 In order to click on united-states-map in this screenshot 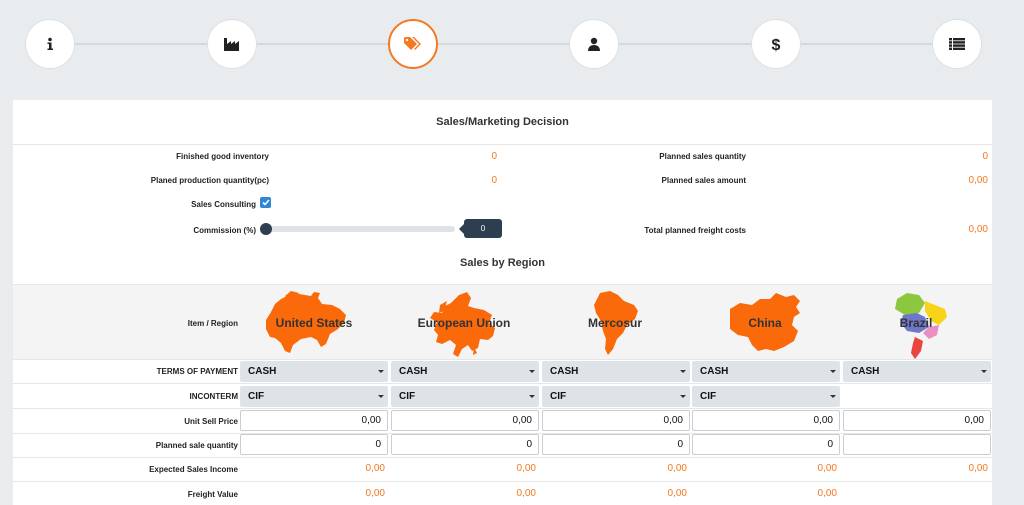, I will do `click(306, 322)`.